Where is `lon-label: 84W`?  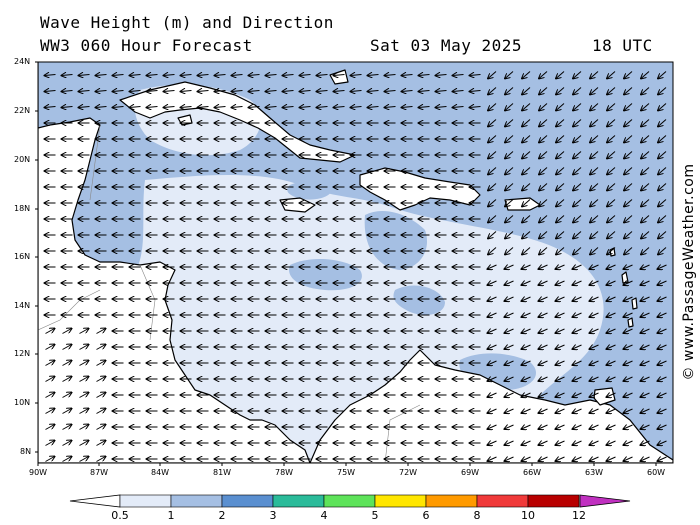 lon-label: 84W is located at coordinates (160, 472).